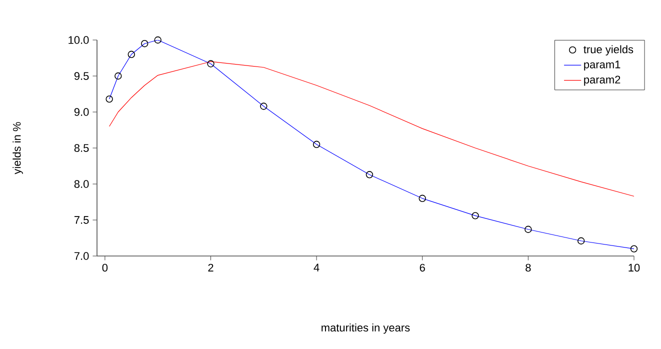 The width and height of the screenshot is (661, 349). Describe the element at coordinates (81, 256) in the screenshot. I see `y-tick-label: 7.0` at that location.